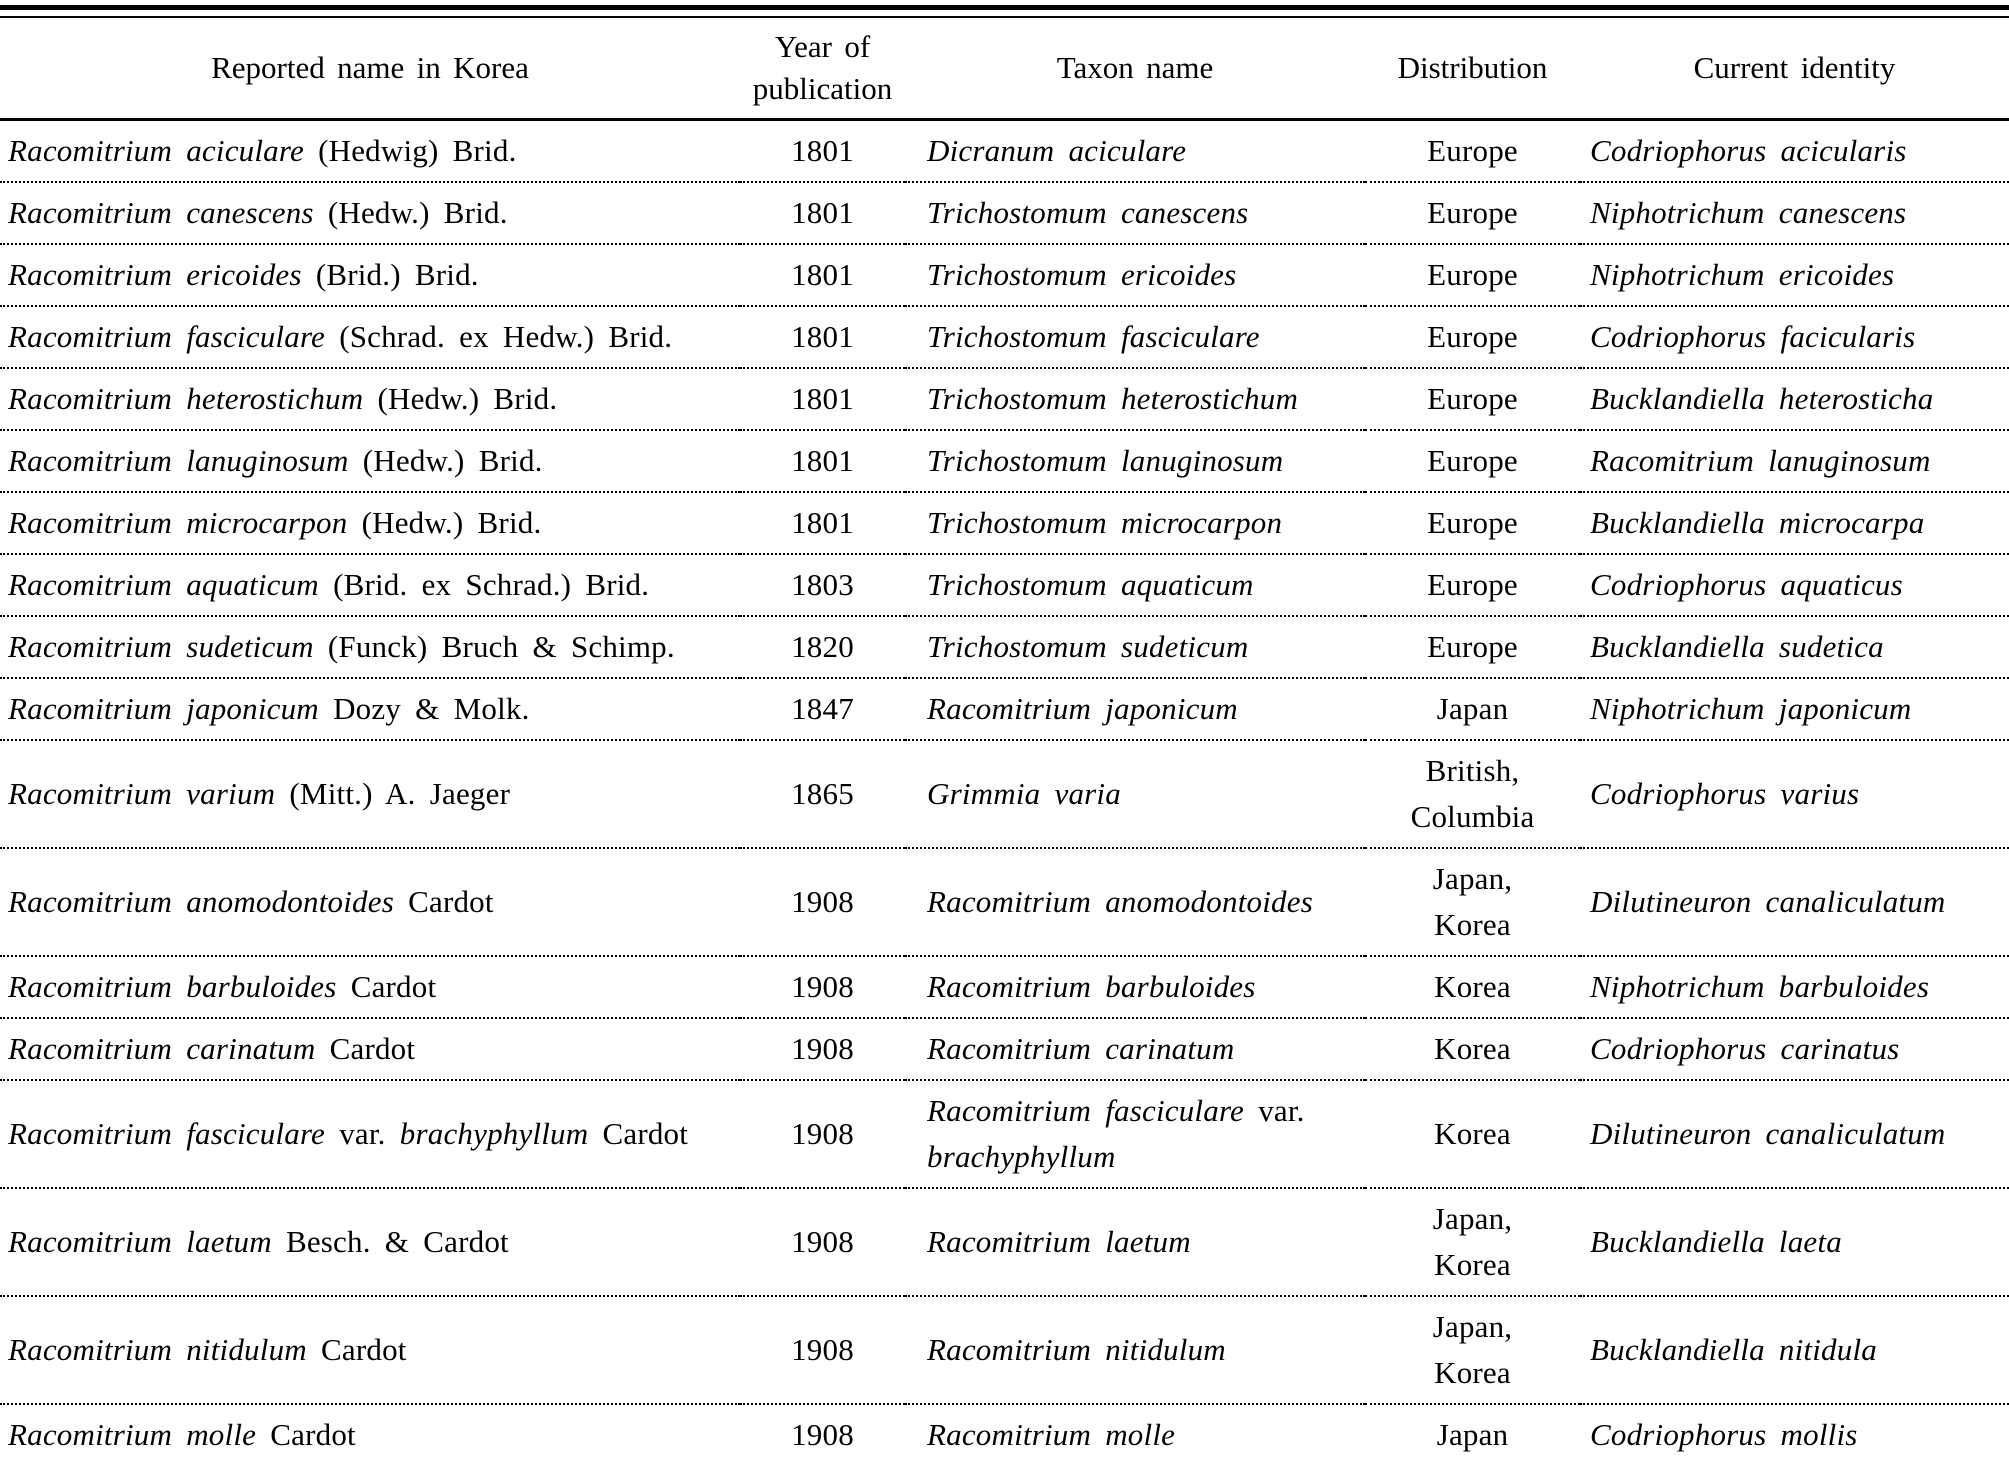 The width and height of the screenshot is (2009, 1457). What do you see at coordinates (1724, 1434) in the screenshot?
I see `scientific-name-text: Codriophorus mollis` at bounding box center [1724, 1434].